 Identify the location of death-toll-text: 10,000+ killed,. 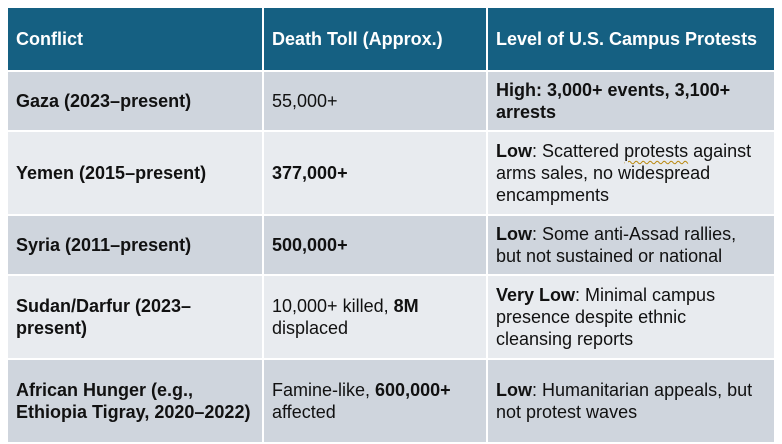
(333, 306).